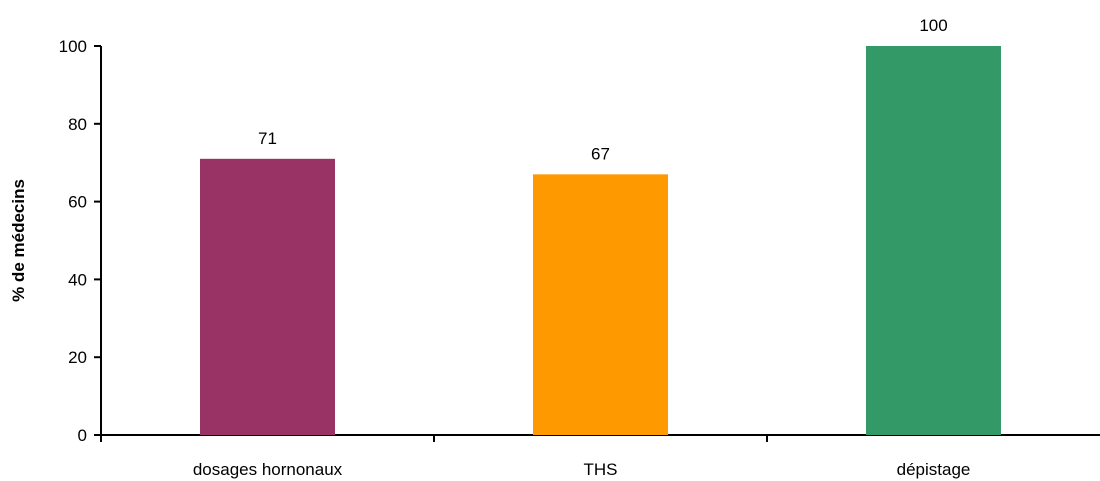 The width and height of the screenshot is (1100, 481). Describe the element at coordinates (73, 46) in the screenshot. I see `y-tick-label: 100` at that location.